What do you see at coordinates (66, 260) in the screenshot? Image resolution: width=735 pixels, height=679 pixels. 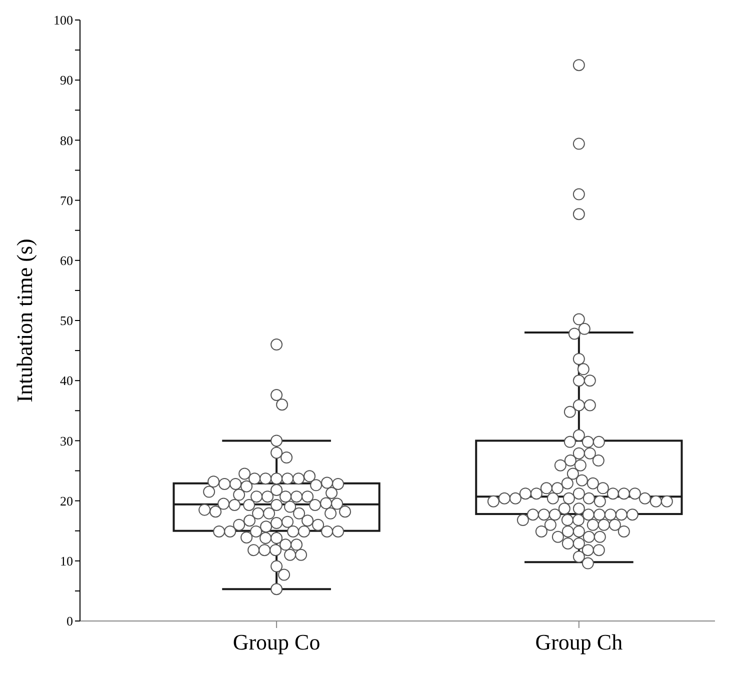 I see `y-tick-label: 60` at bounding box center [66, 260].